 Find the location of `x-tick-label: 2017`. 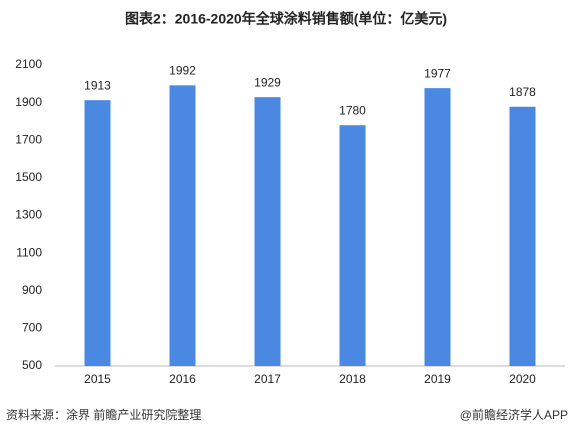

x-tick-label: 2017 is located at coordinates (267, 379).